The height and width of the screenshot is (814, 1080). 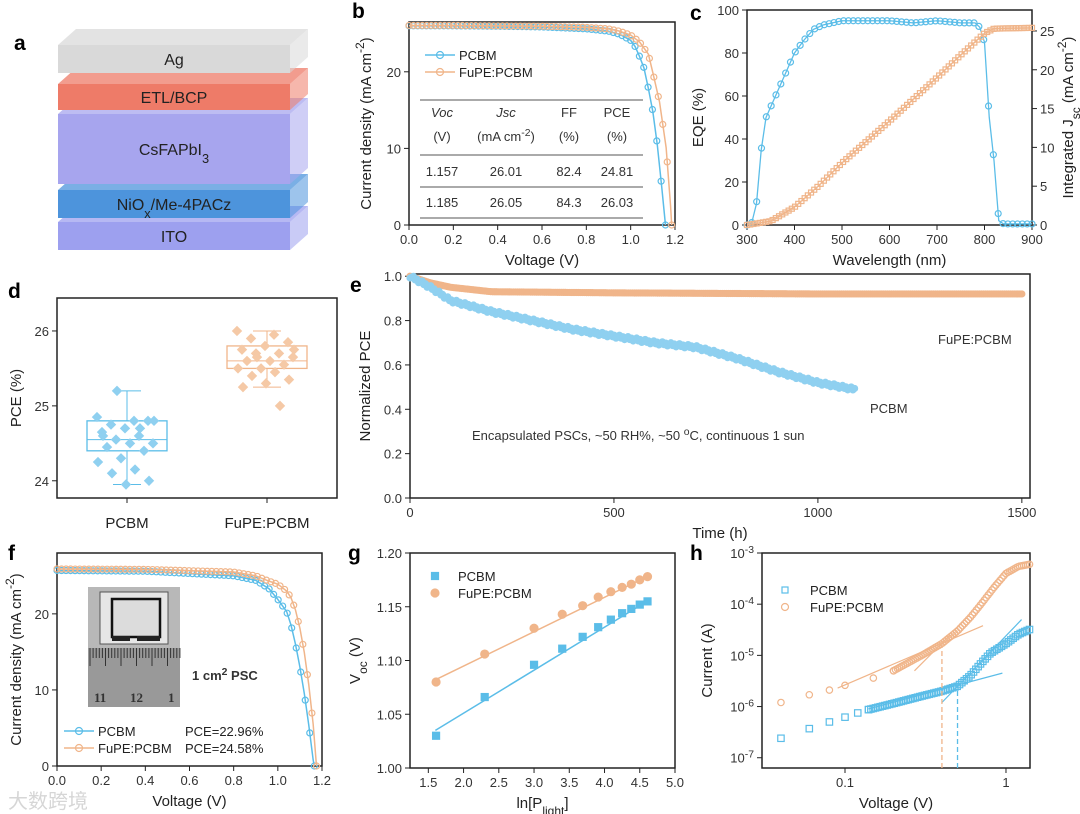 What do you see at coordinates (640, 782) in the screenshot?
I see `x-tick-label: 4.5` at bounding box center [640, 782].